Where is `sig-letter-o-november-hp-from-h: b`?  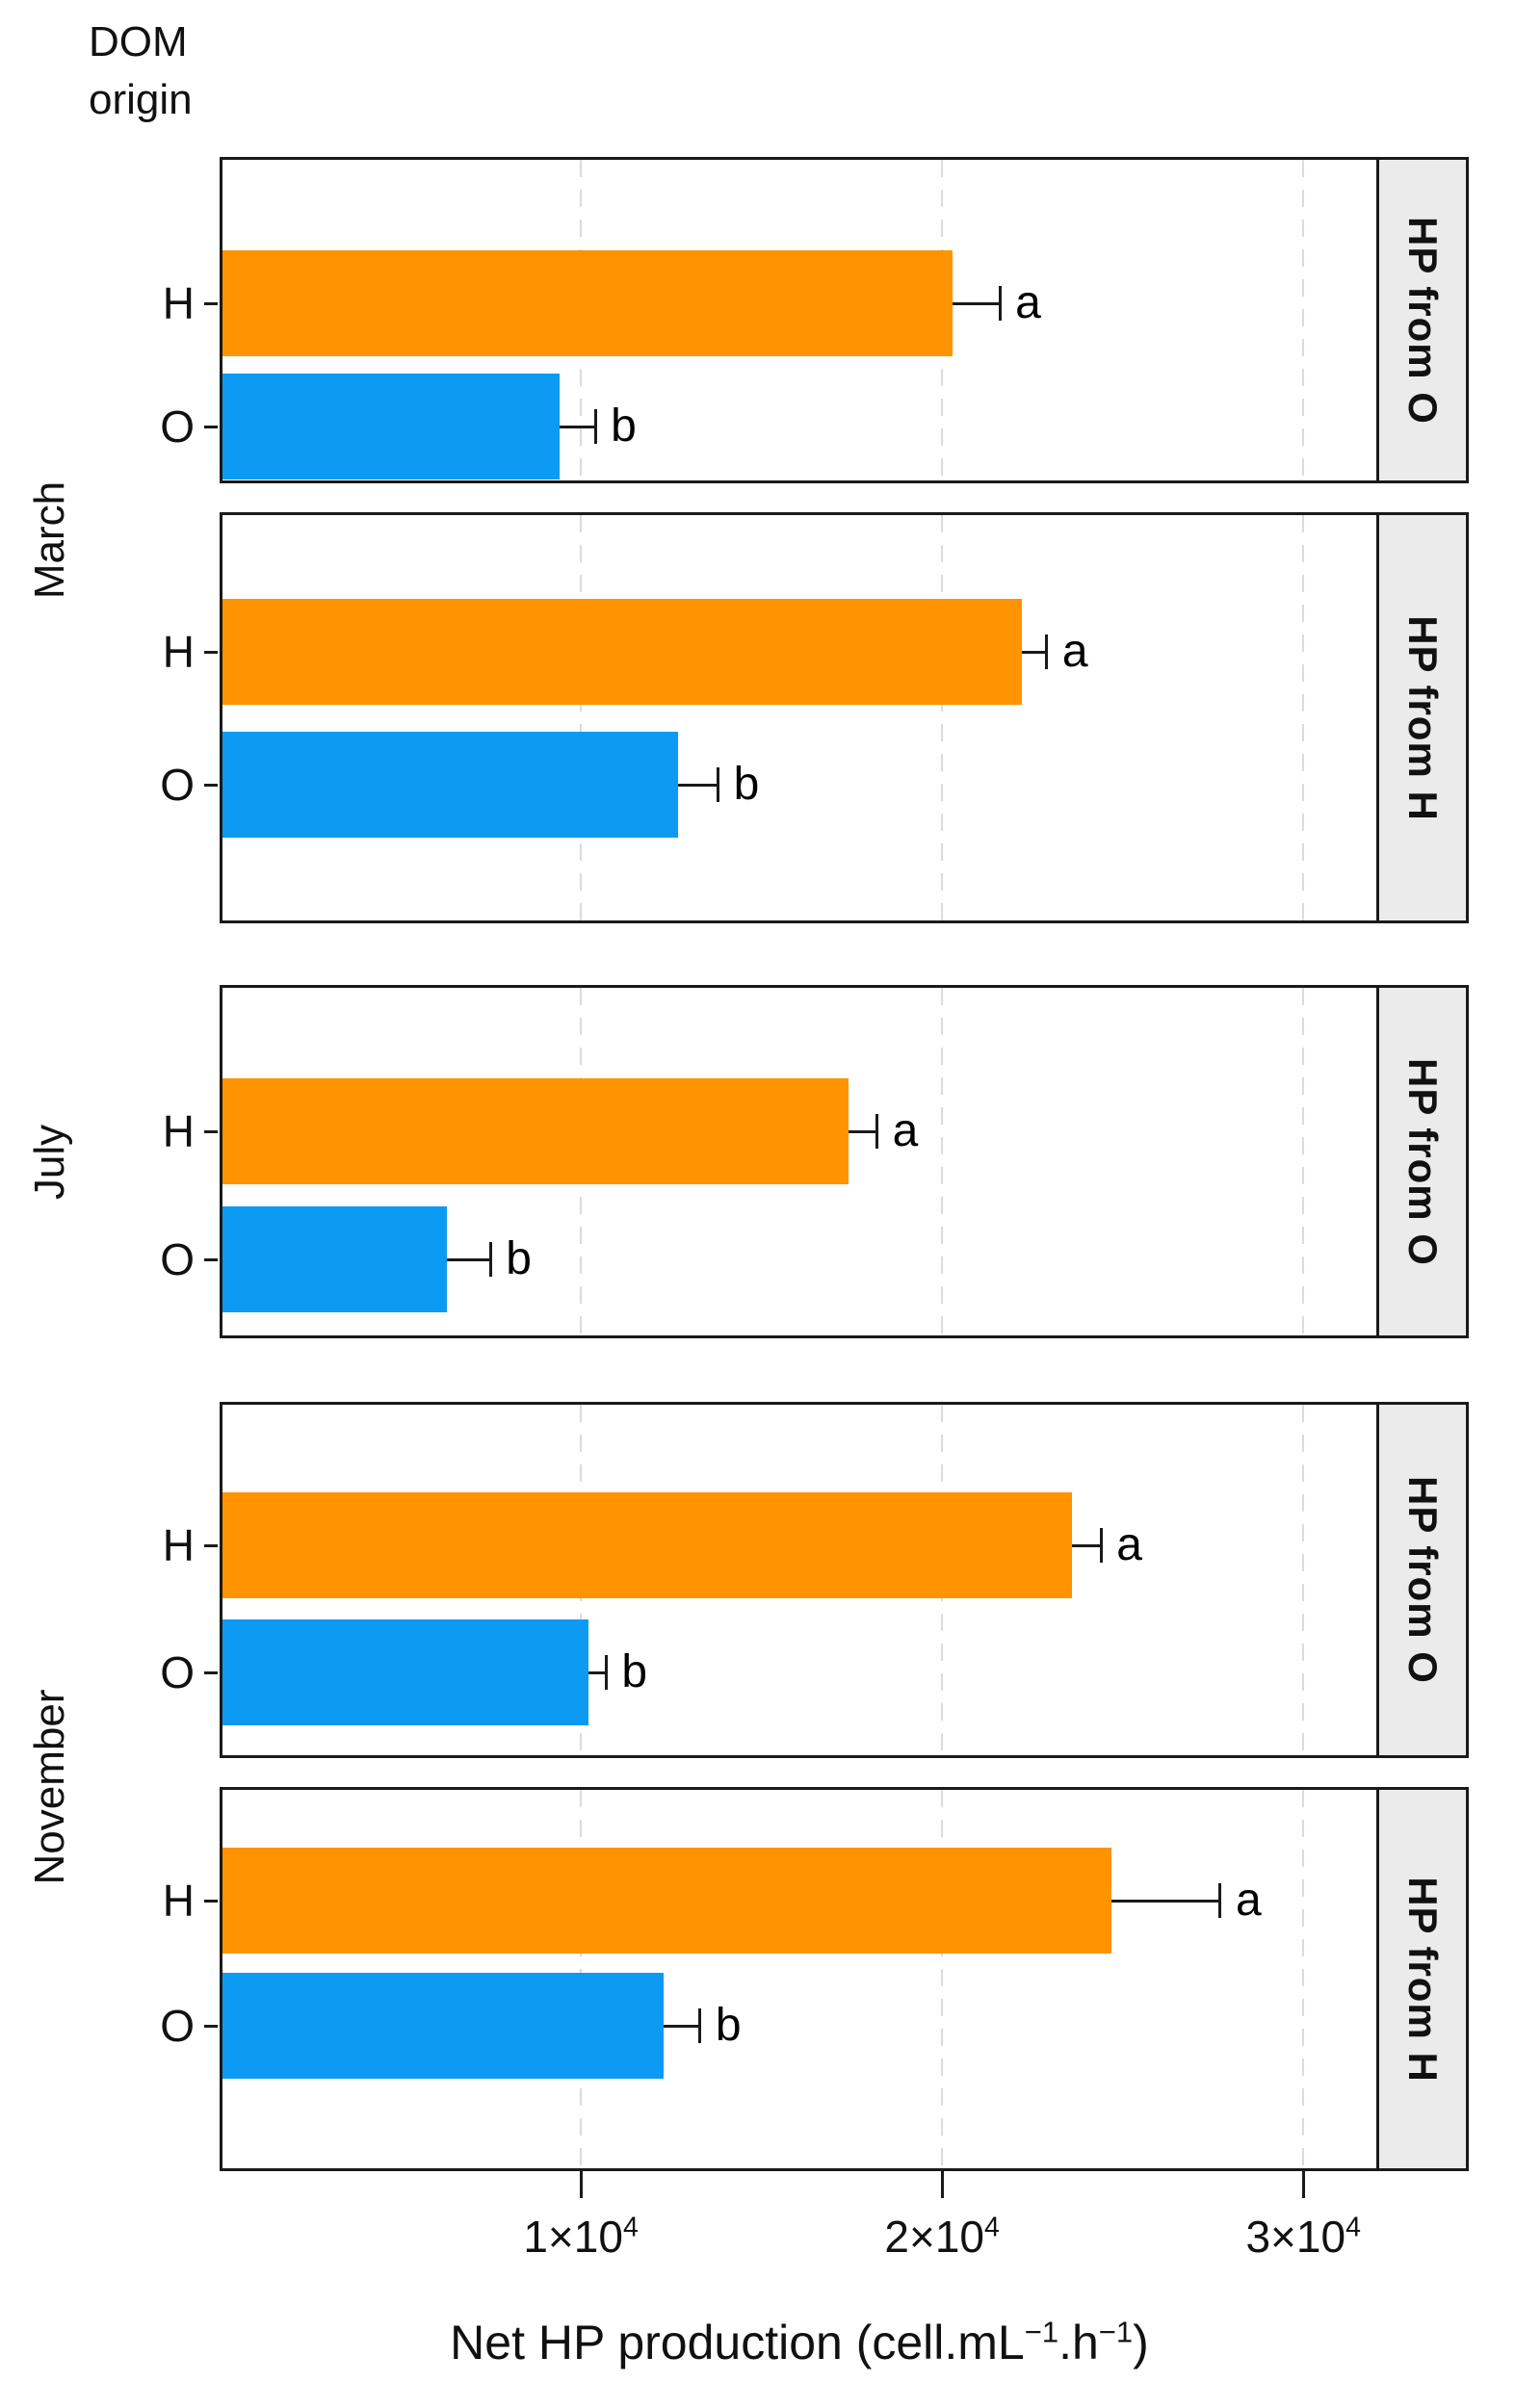 sig-letter-o-november-hp-from-h: b is located at coordinates (729, 2025).